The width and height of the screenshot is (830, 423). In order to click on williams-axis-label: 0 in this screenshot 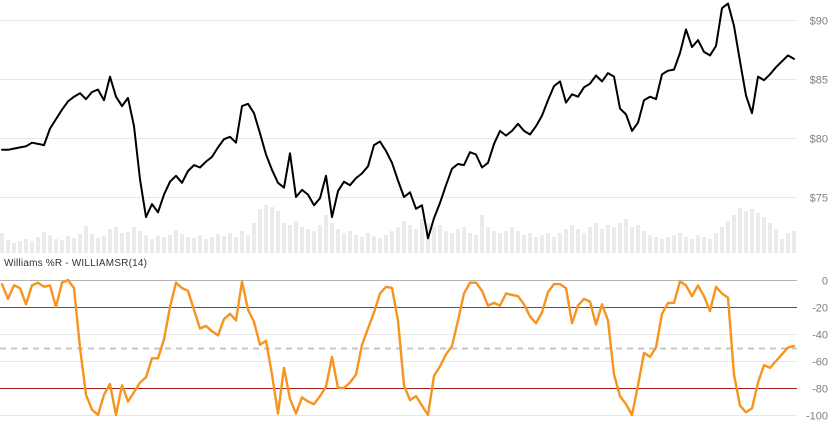, I will do `click(825, 282)`.